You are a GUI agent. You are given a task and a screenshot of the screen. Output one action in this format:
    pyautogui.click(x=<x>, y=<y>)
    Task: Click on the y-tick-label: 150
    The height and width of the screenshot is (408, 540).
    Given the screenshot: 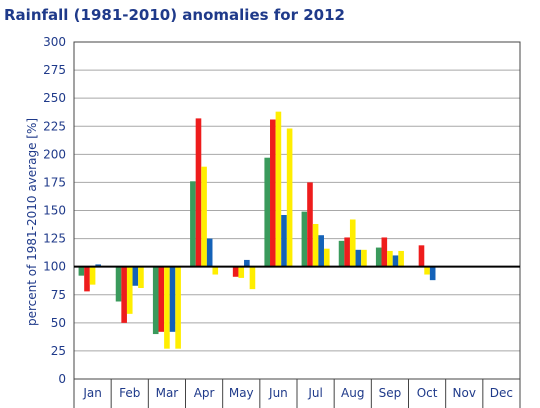 What is the action you would take?
    pyautogui.click(x=54, y=211)
    